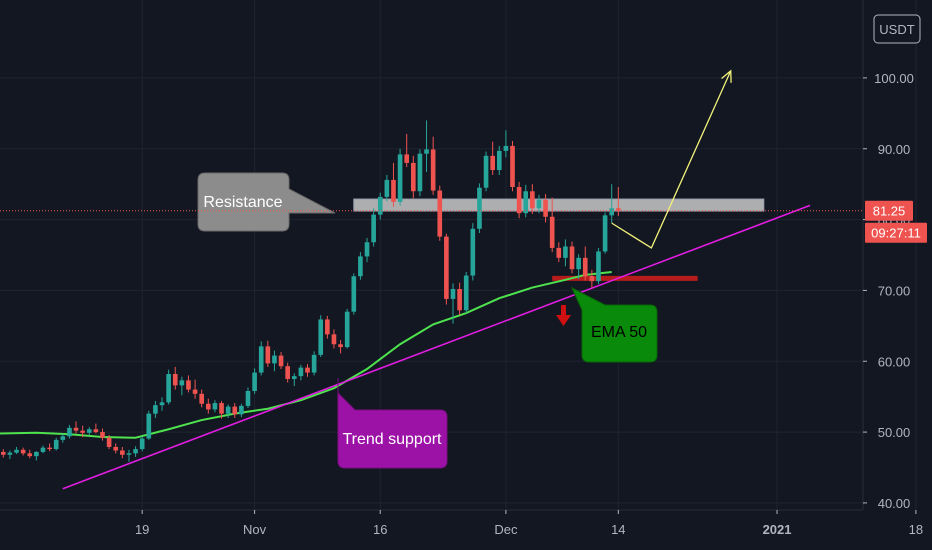 This screenshot has width=932, height=550. Describe the element at coordinates (625, 278) in the screenshot. I see `support-zone` at that location.